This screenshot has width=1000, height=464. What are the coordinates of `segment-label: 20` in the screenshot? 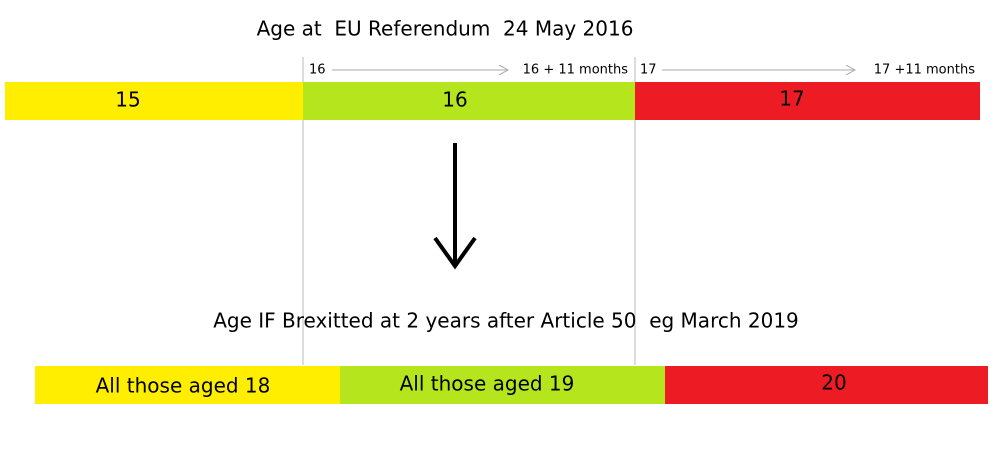 It's located at (833, 383).